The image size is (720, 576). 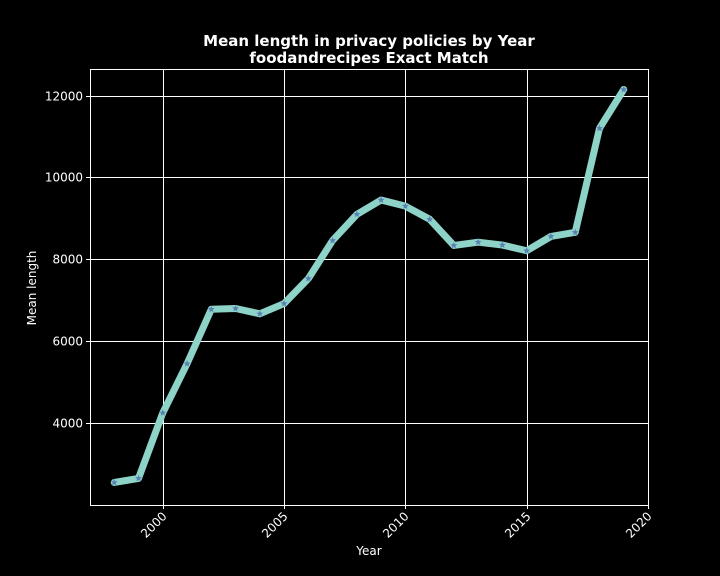 What do you see at coordinates (64, 178) in the screenshot?
I see `y-tick-label: 10000` at bounding box center [64, 178].